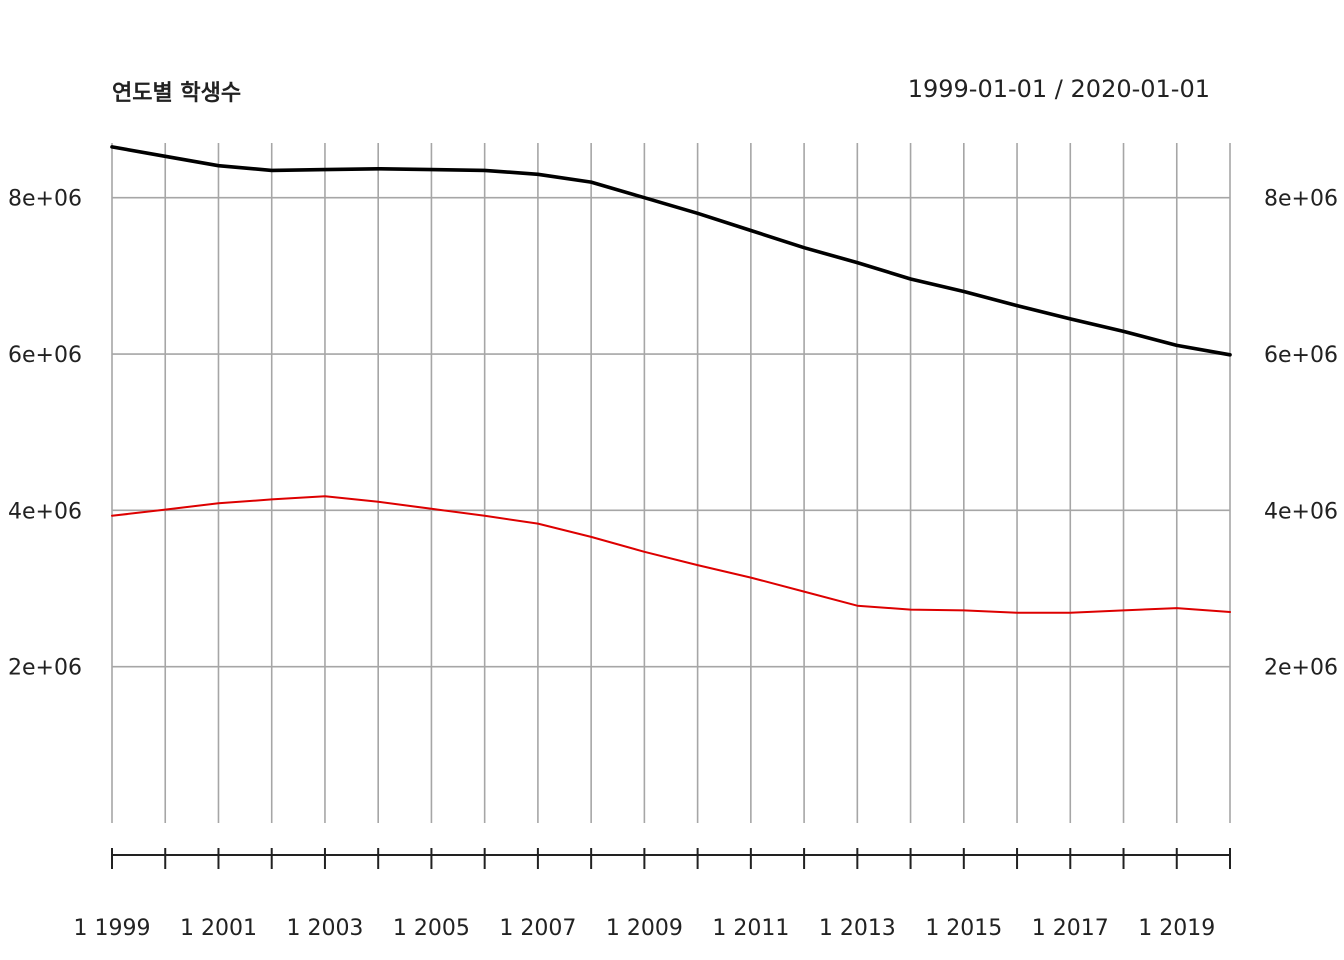  I want to click on x-tick-label: 1 2007, so click(537, 928).